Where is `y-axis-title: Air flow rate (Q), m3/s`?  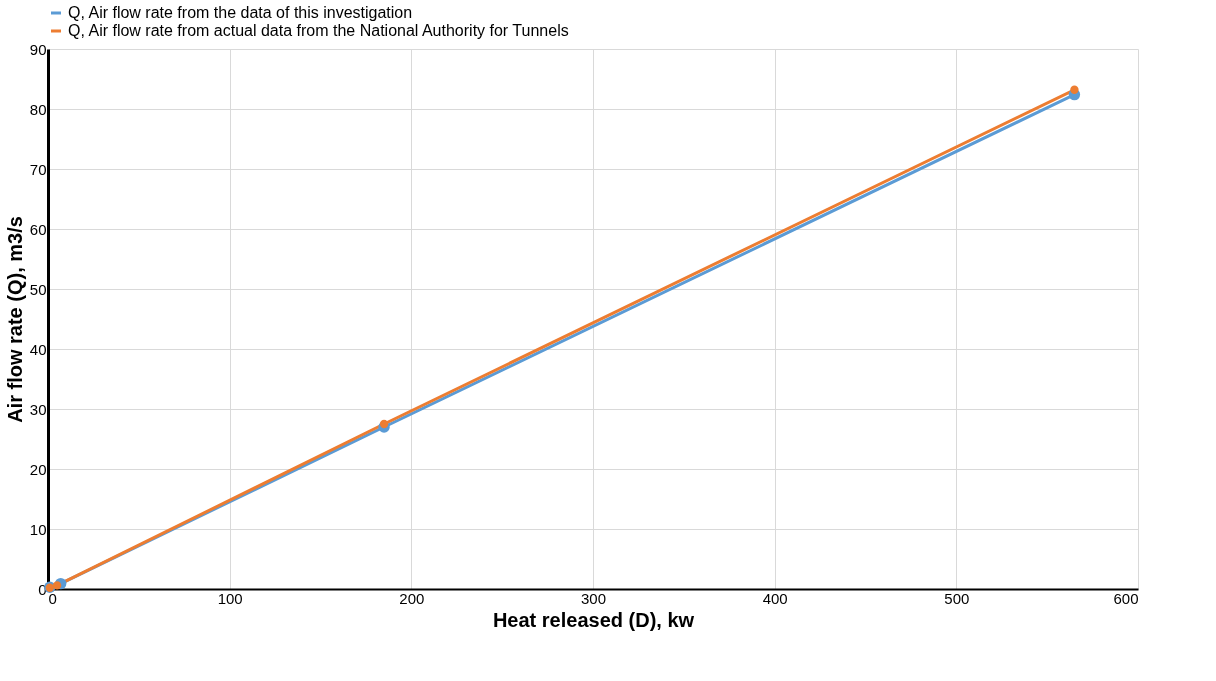 y-axis-title: Air flow rate (Q), m3/s is located at coordinates (14, 319).